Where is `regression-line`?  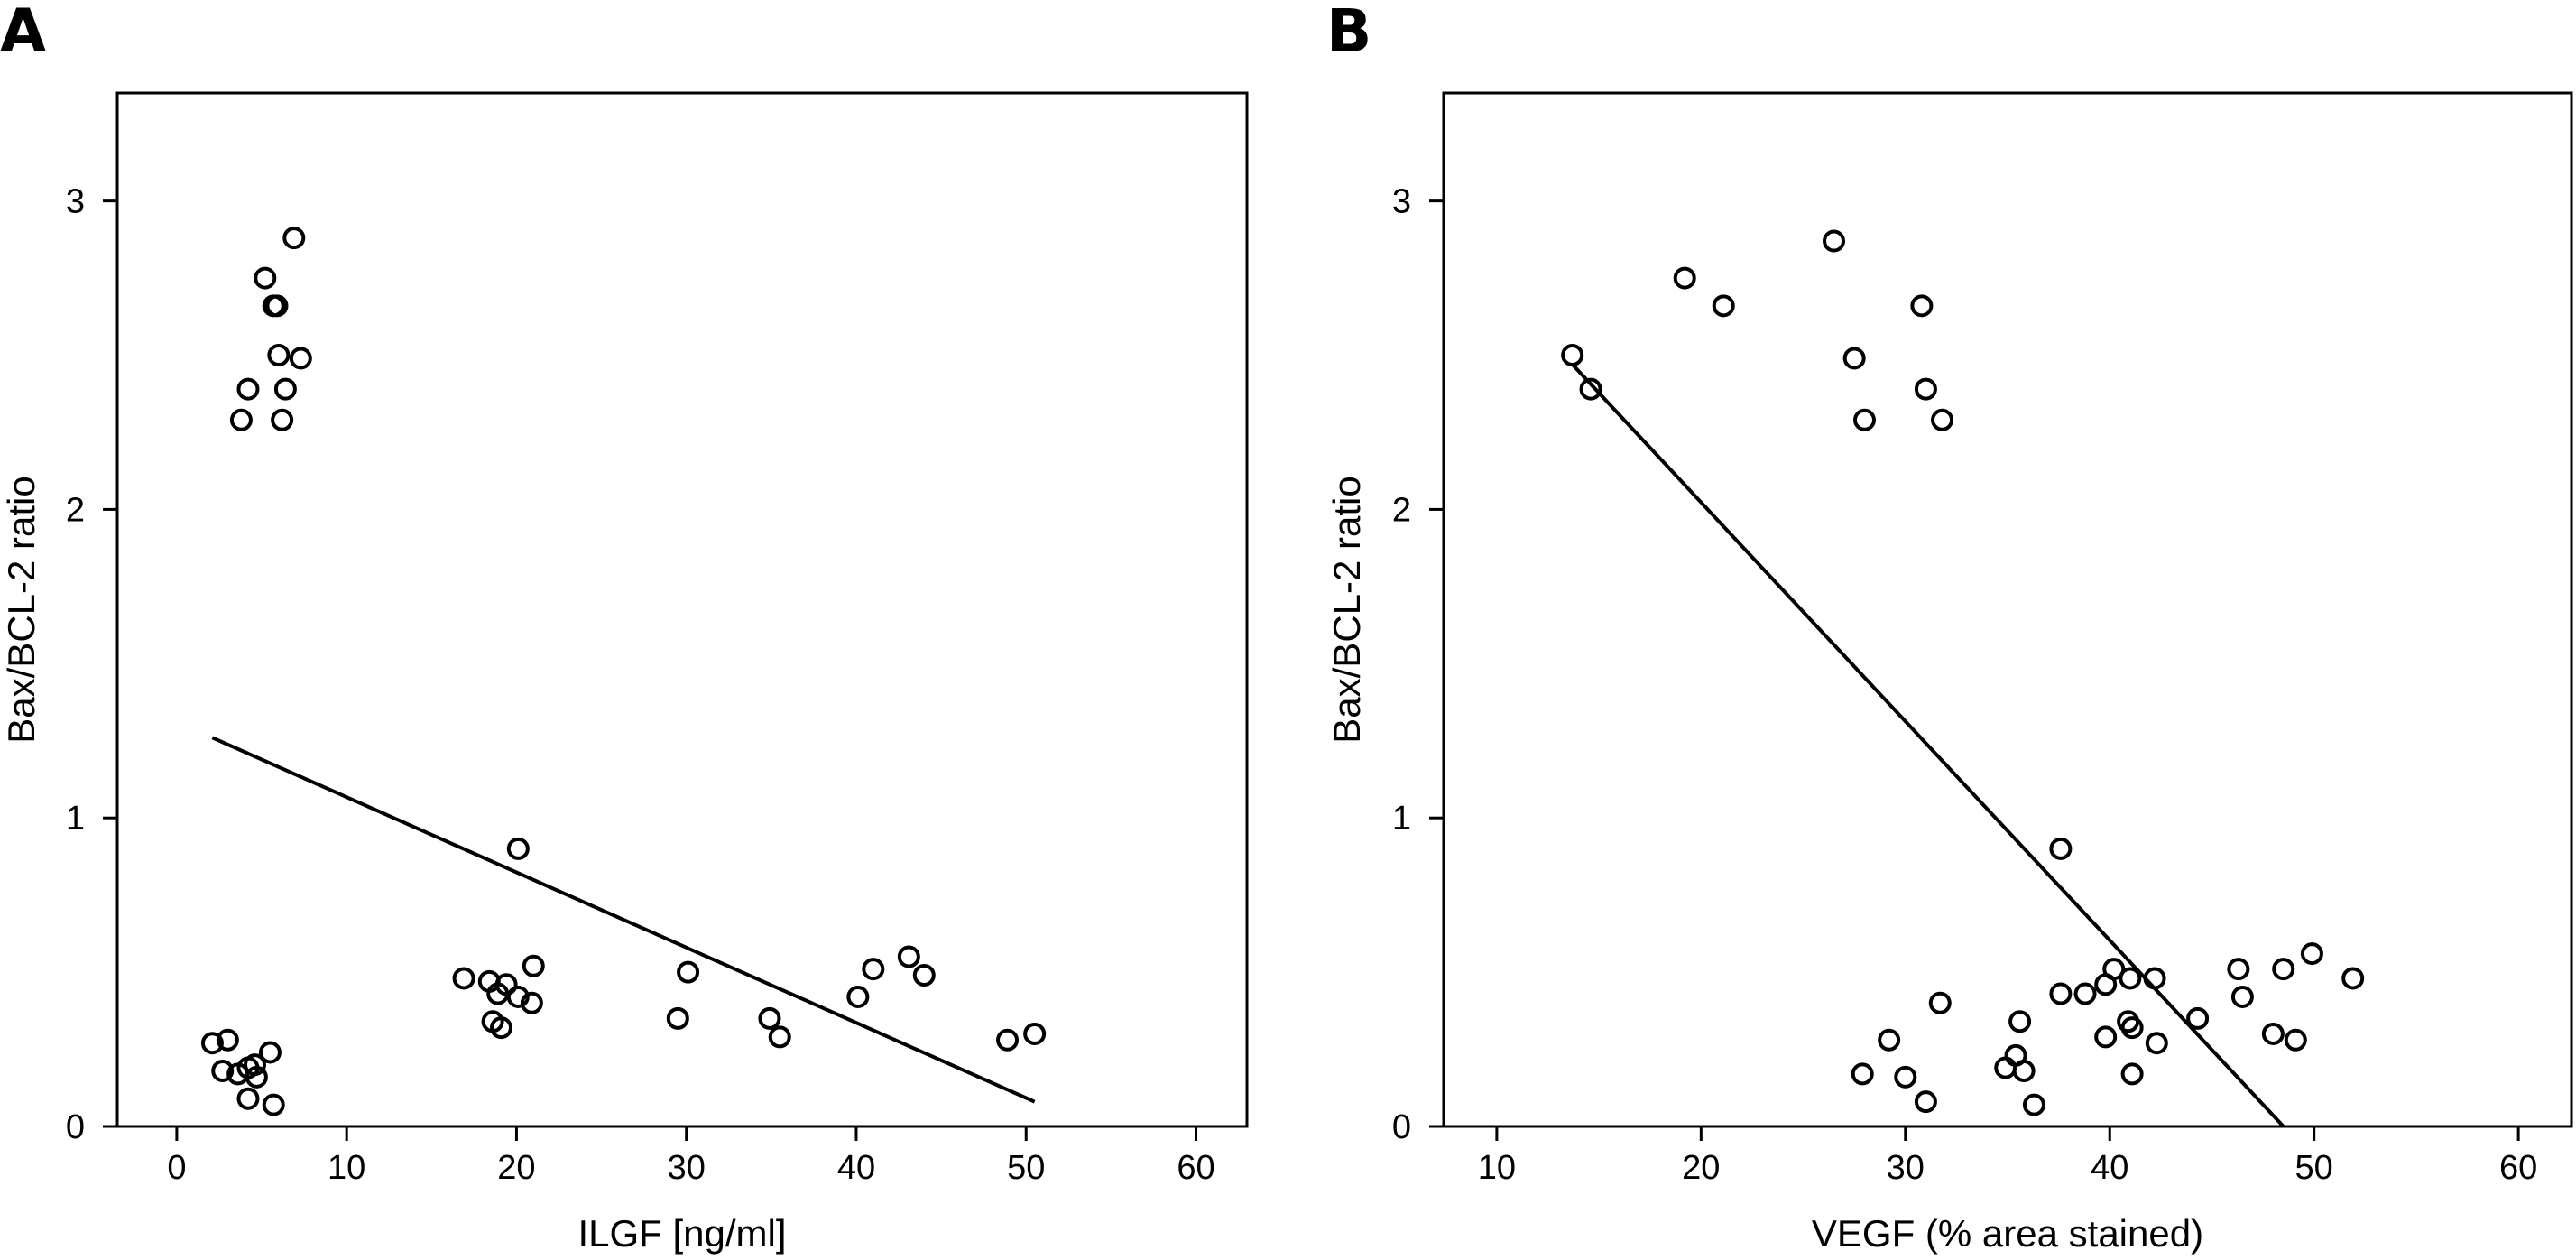 regression-line is located at coordinates (623, 920).